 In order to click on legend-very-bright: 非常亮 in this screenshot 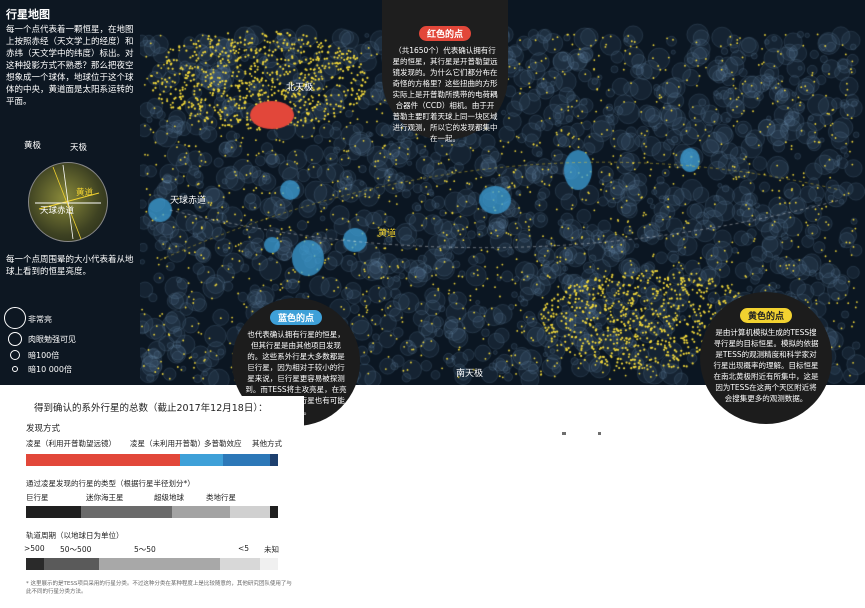, I will do `click(40, 319)`.